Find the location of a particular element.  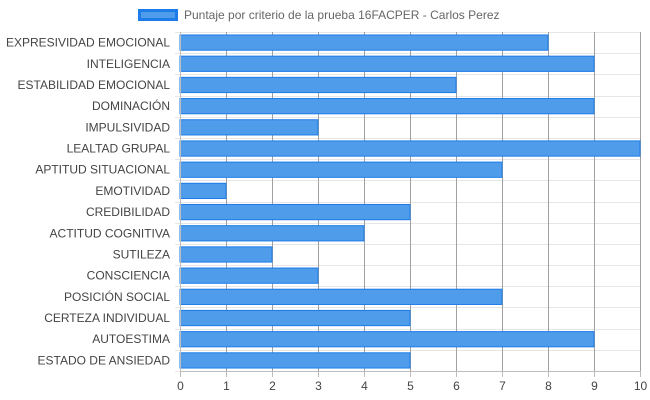

category-label: AUTOESTIMA is located at coordinates (131, 339).